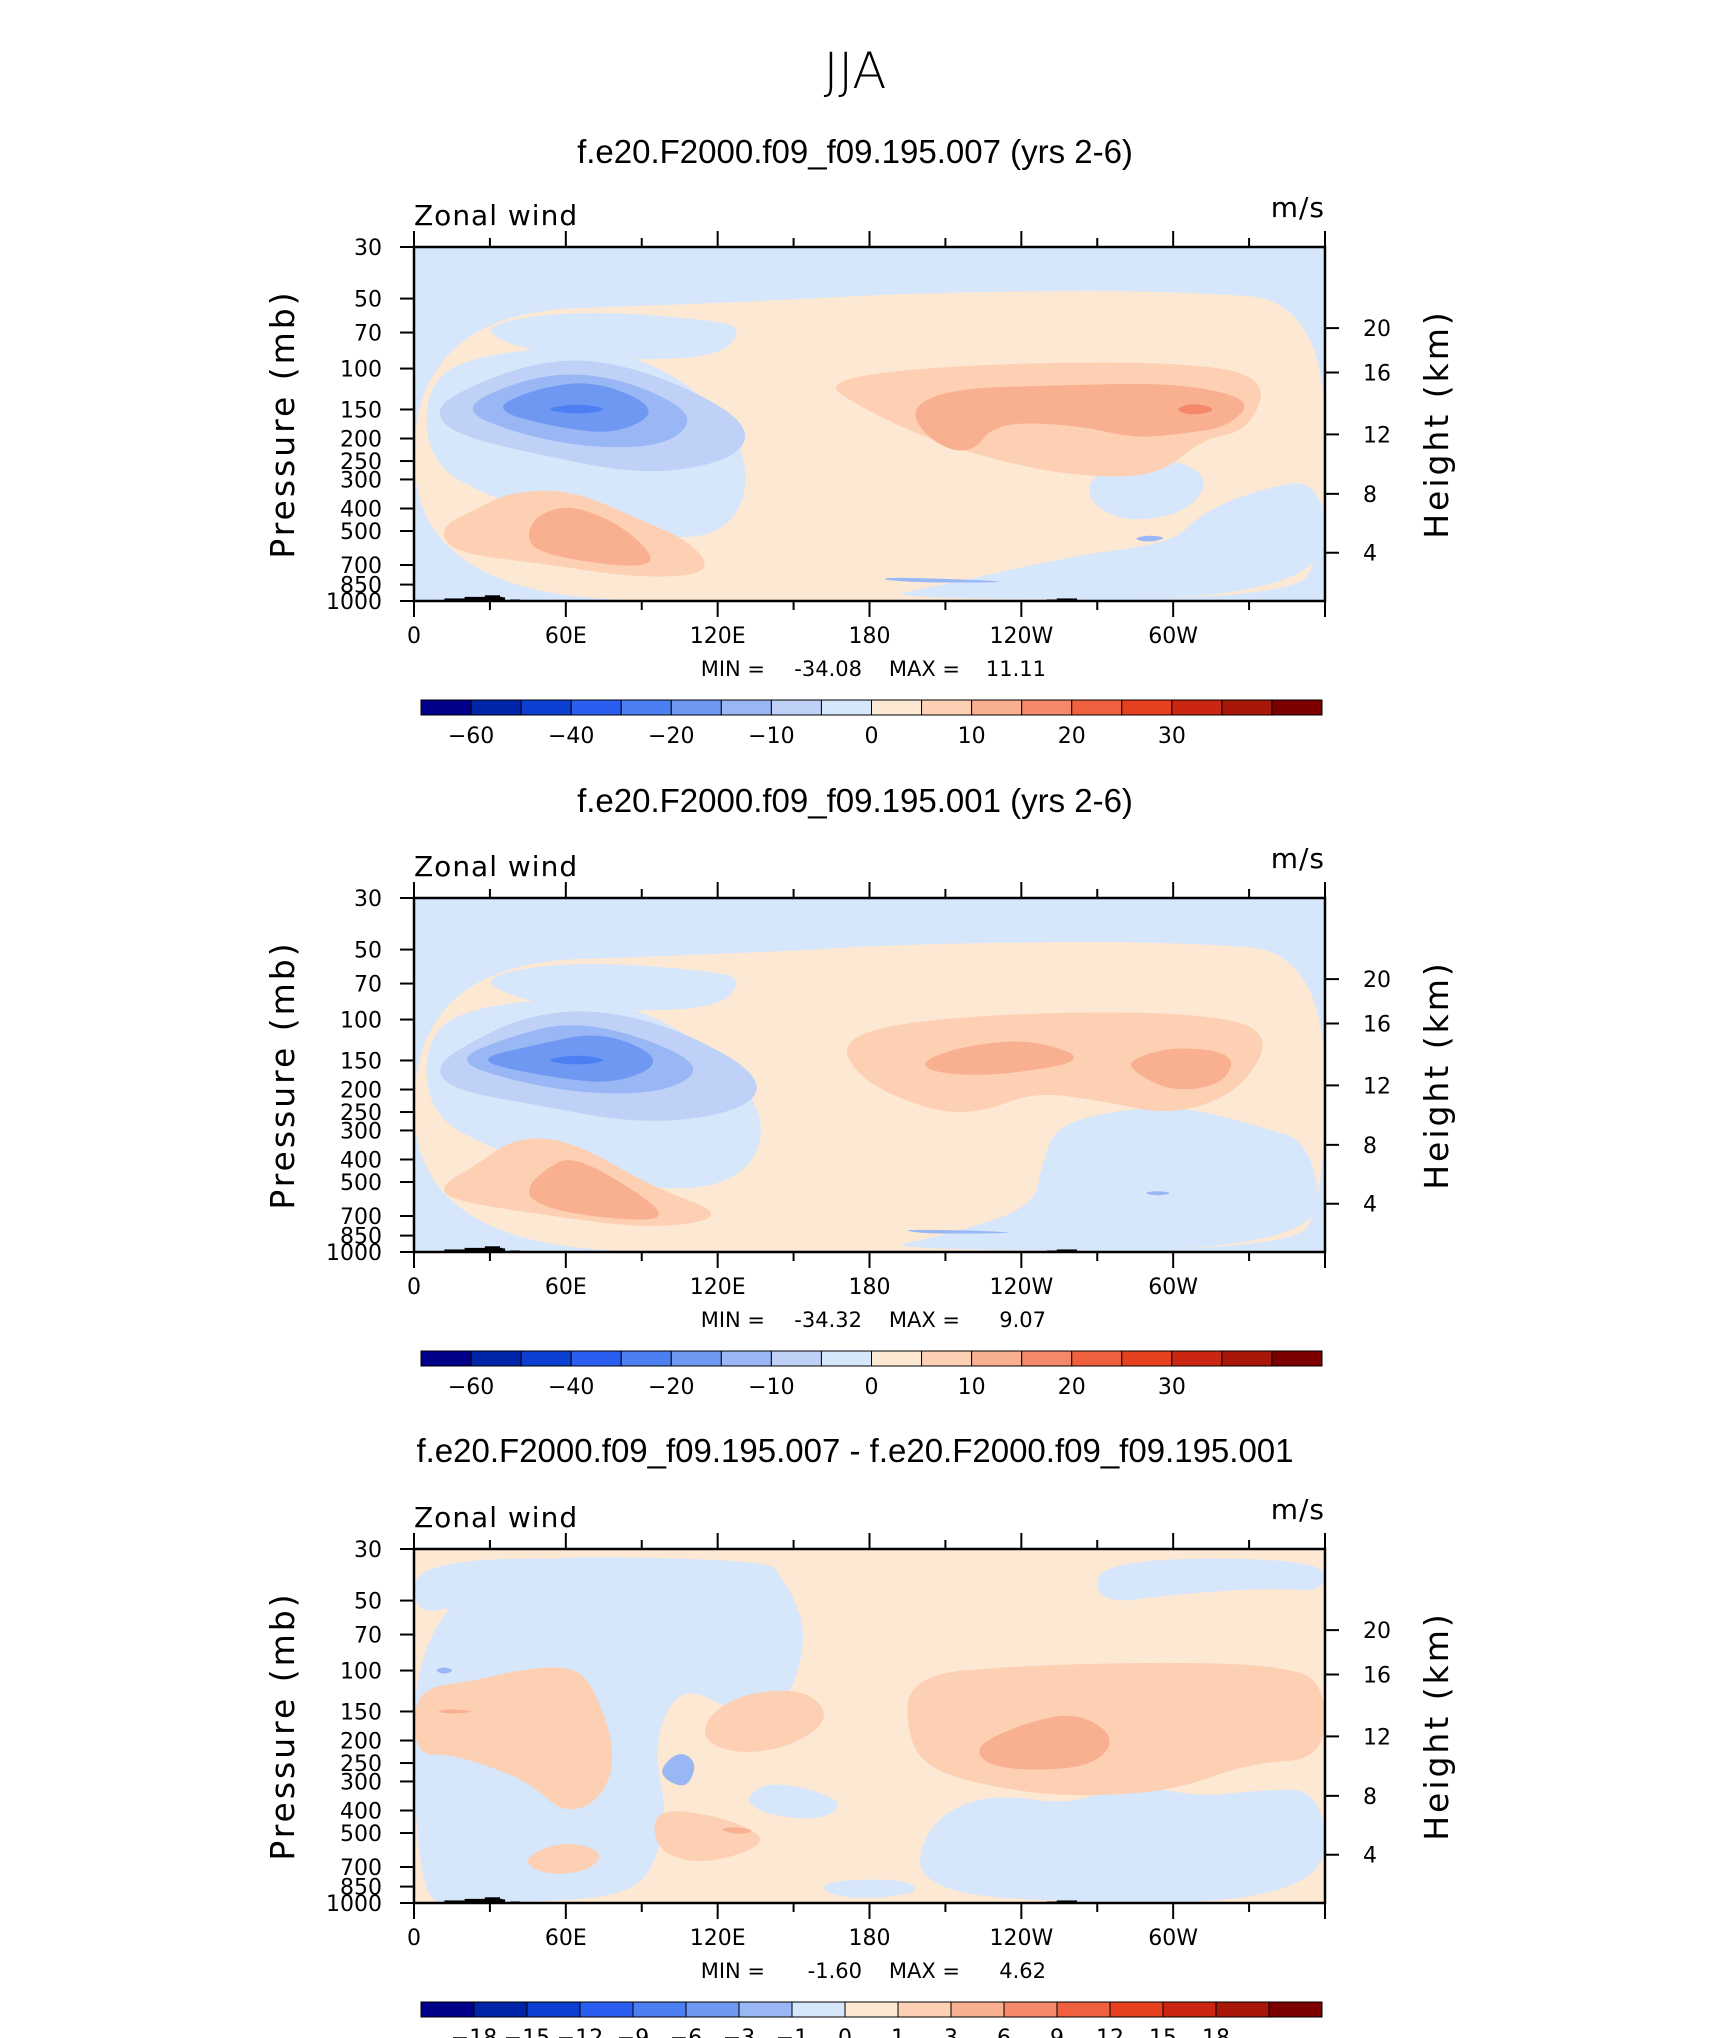 This screenshot has width=1710, height=2038. What do you see at coordinates (686, 2032) in the screenshot?
I see `panel-3-colorbar-label: −6` at bounding box center [686, 2032].